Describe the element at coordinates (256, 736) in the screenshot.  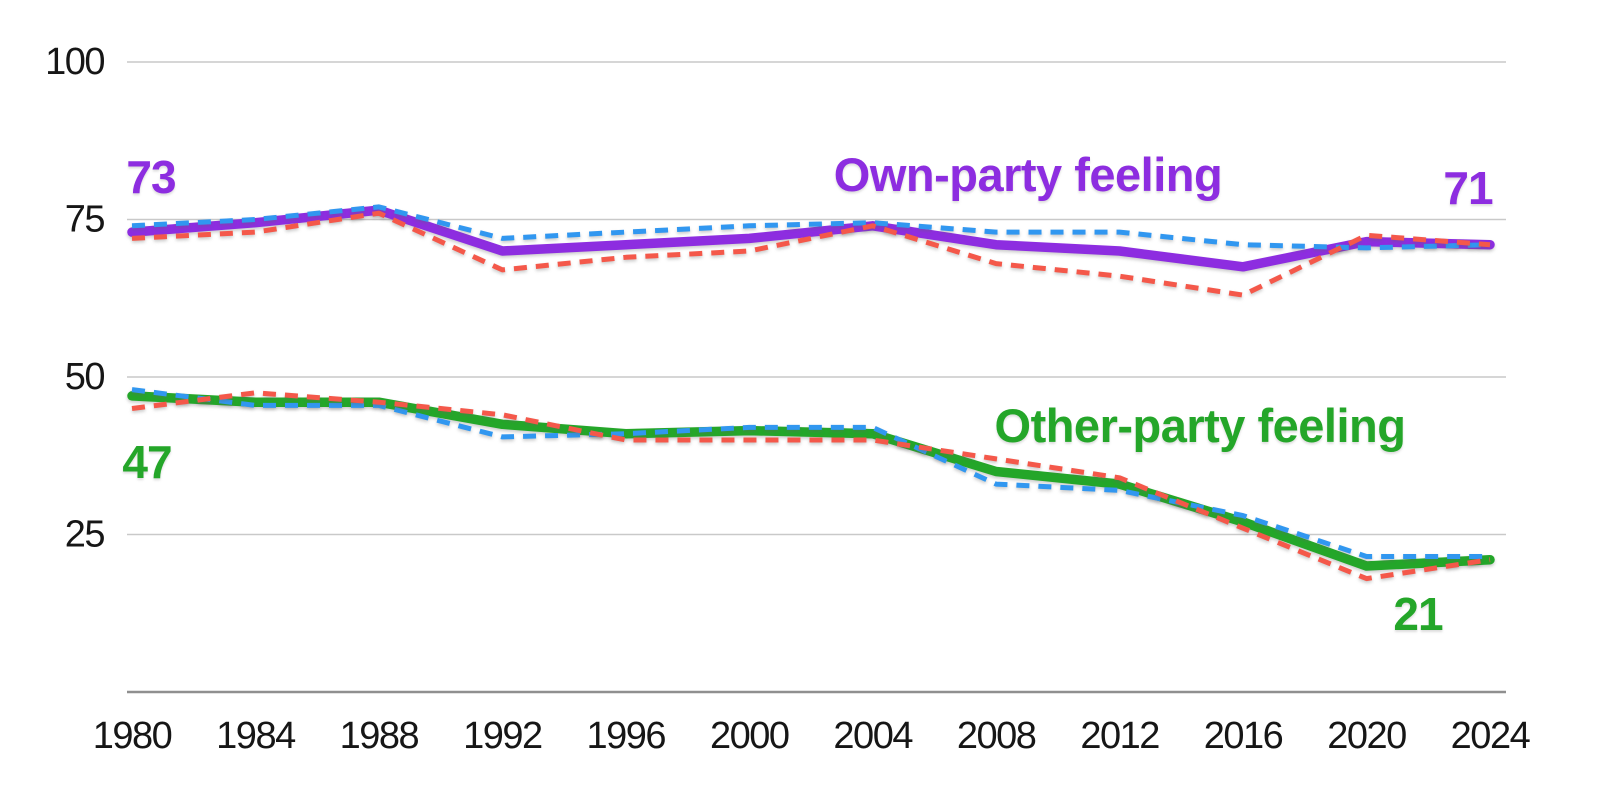
I see `x-axis-tick-label: 1984` at that location.